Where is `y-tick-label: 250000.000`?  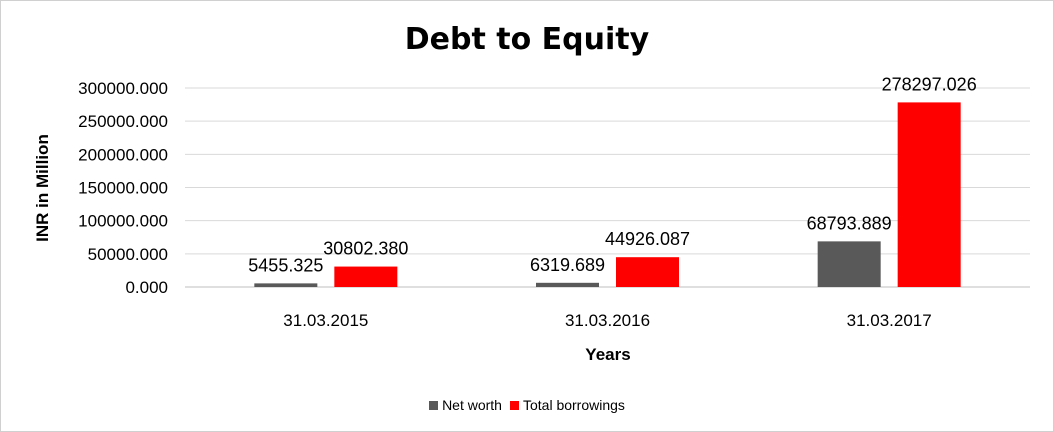 y-tick-label: 250000.000 is located at coordinates (123, 121).